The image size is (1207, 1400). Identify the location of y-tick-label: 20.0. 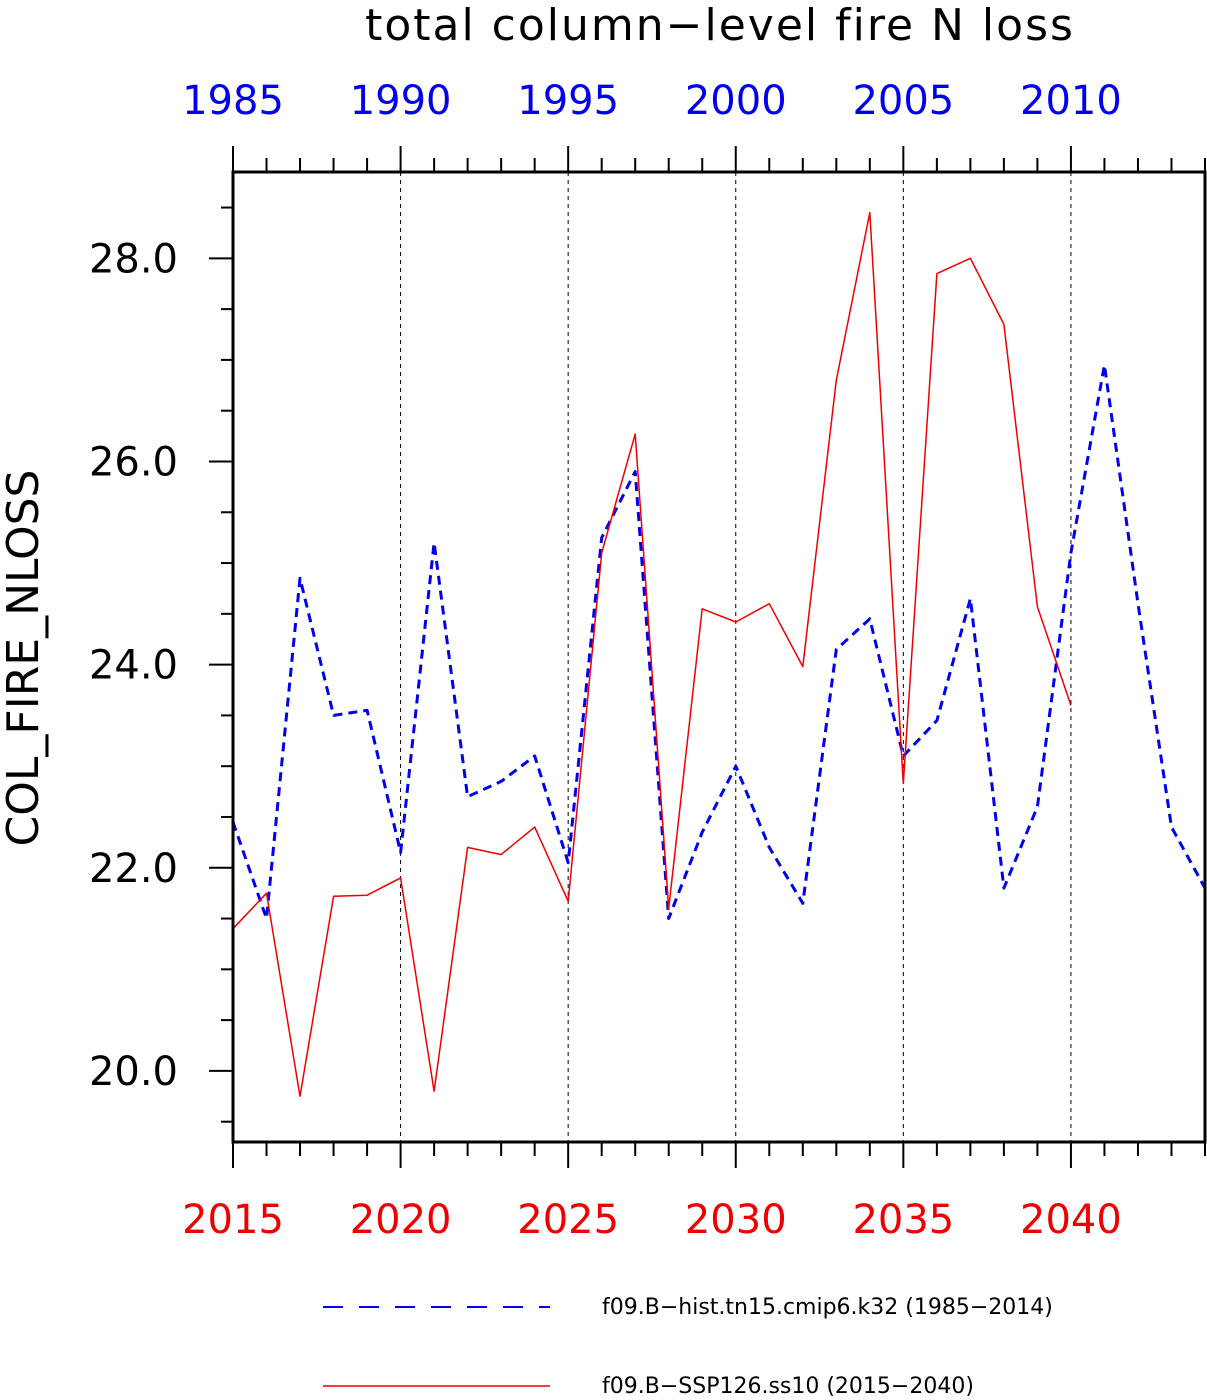
(133, 1072).